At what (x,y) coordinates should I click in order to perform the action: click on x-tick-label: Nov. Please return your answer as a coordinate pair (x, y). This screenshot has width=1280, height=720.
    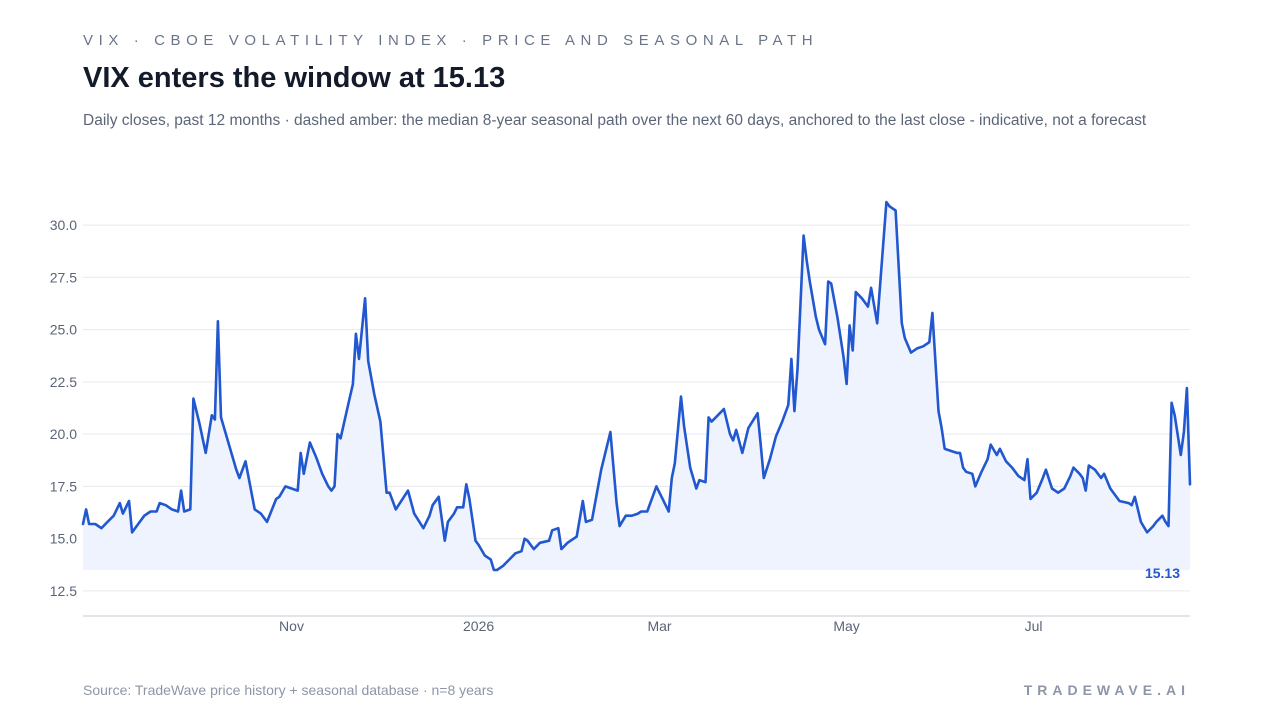
    Looking at the image, I should click on (291, 626).